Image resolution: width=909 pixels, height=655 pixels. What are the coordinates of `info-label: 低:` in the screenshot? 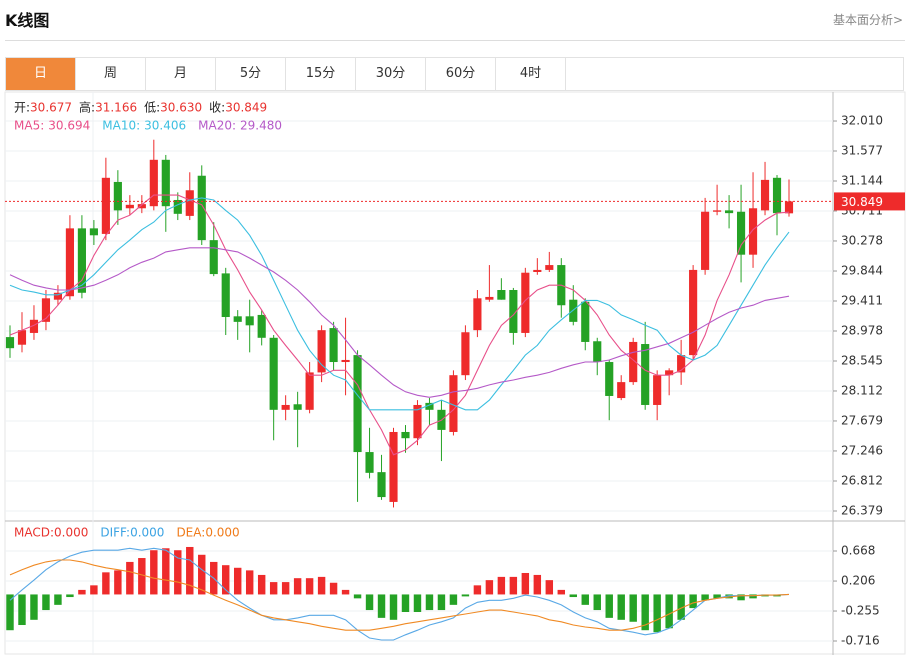 It's located at (152, 108).